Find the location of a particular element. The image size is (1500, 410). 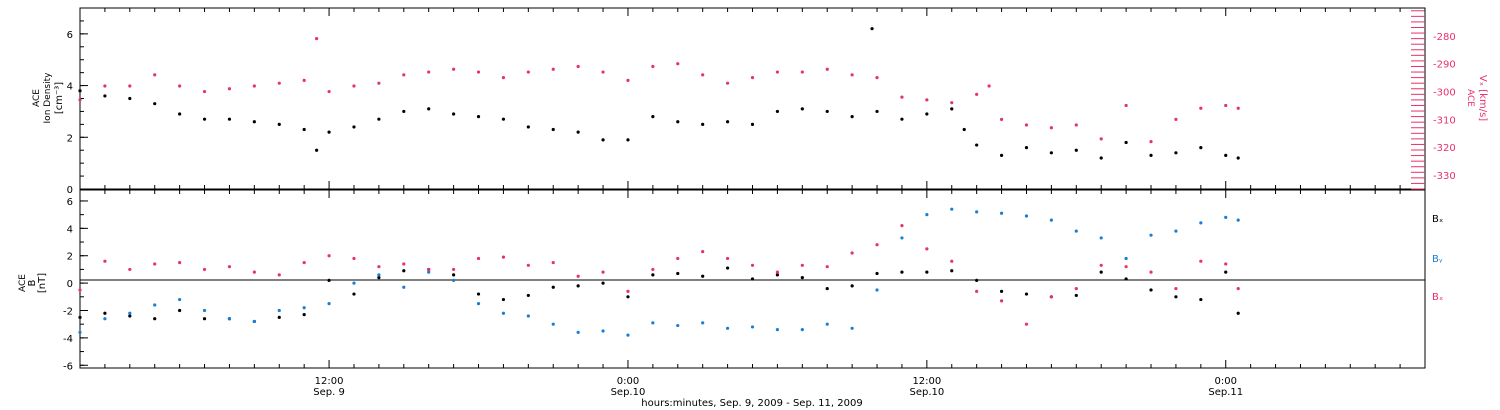

xtick-date-label: Sep.11 is located at coordinates (1225, 392).